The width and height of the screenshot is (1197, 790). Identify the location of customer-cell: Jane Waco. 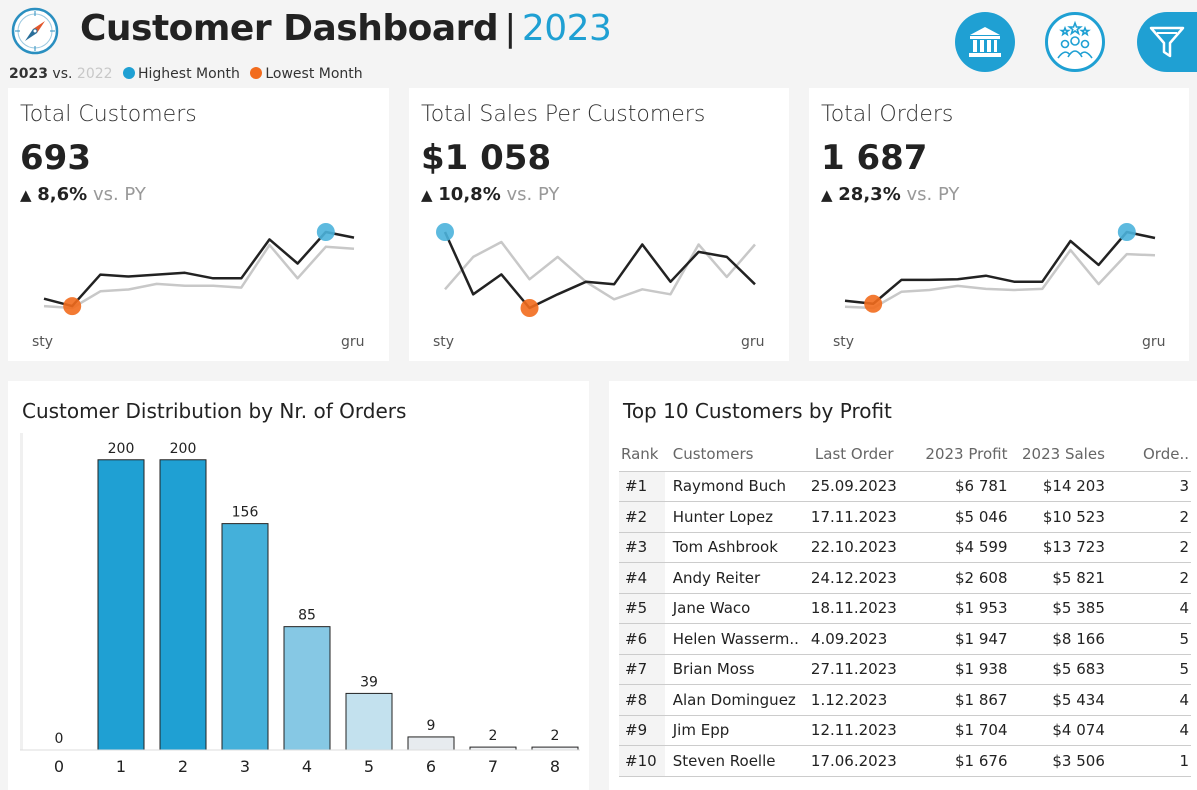
(732, 608).